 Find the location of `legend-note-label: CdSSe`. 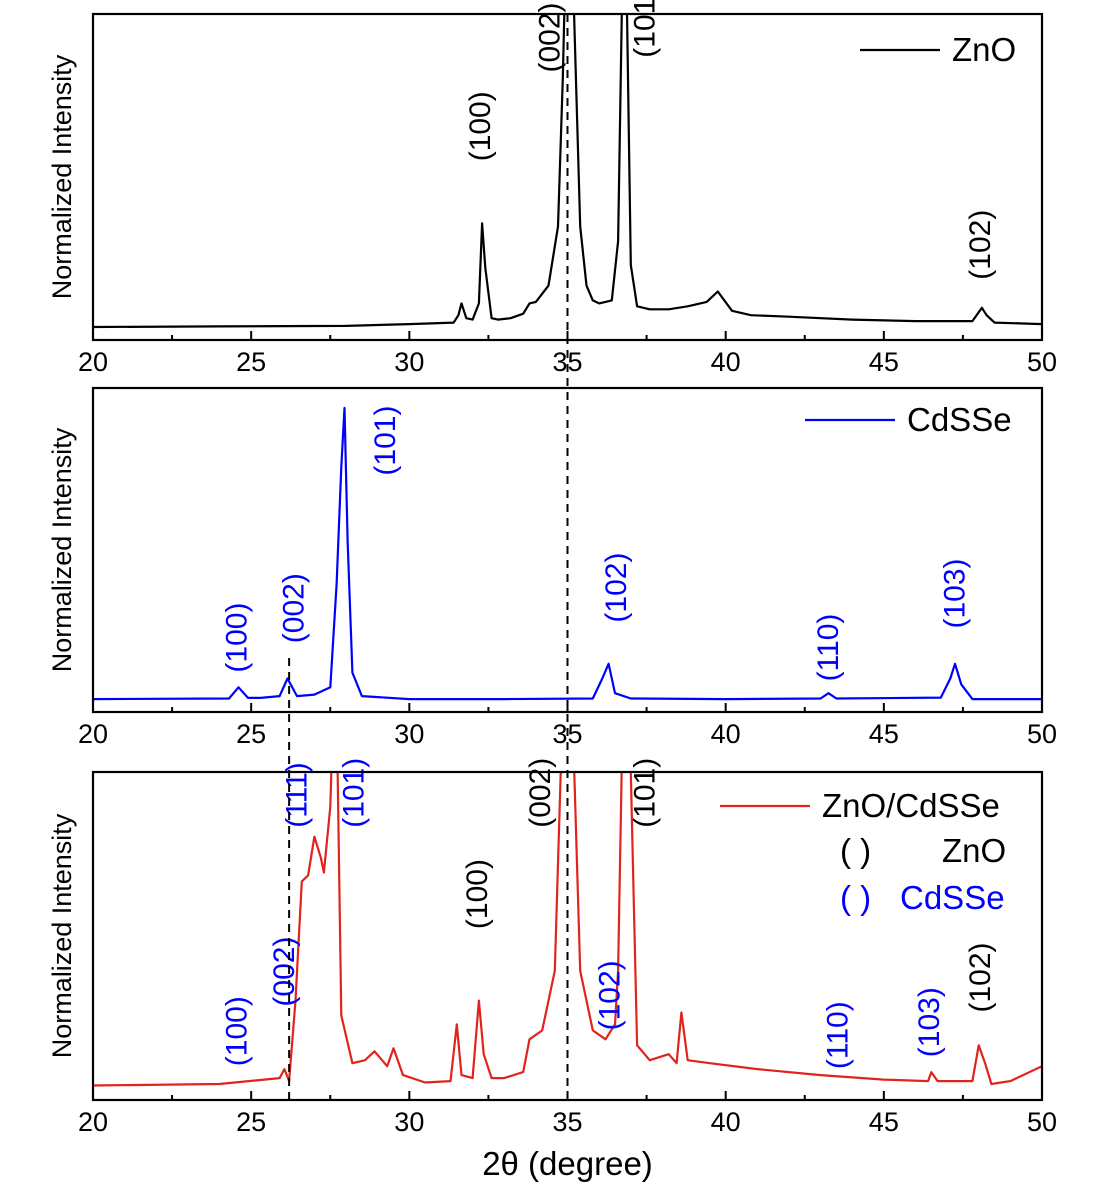

legend-note-label: CdSSe is located at coordinates (952, 897).